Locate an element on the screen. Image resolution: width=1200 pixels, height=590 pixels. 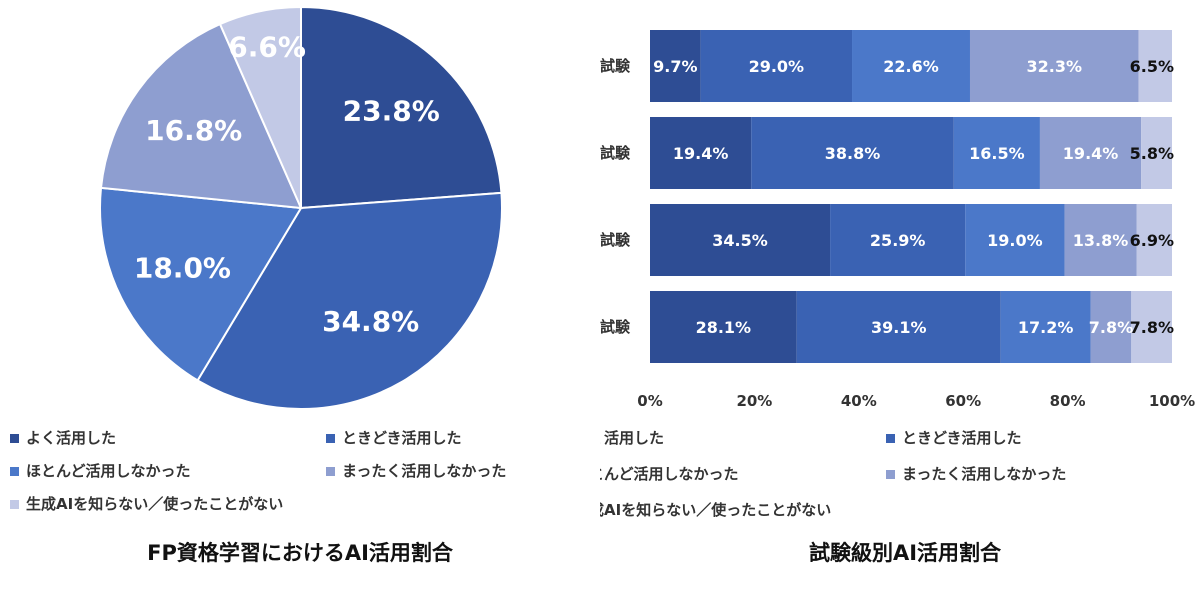
category-label: 1級実技試験 is located at coordinates (615, 240).